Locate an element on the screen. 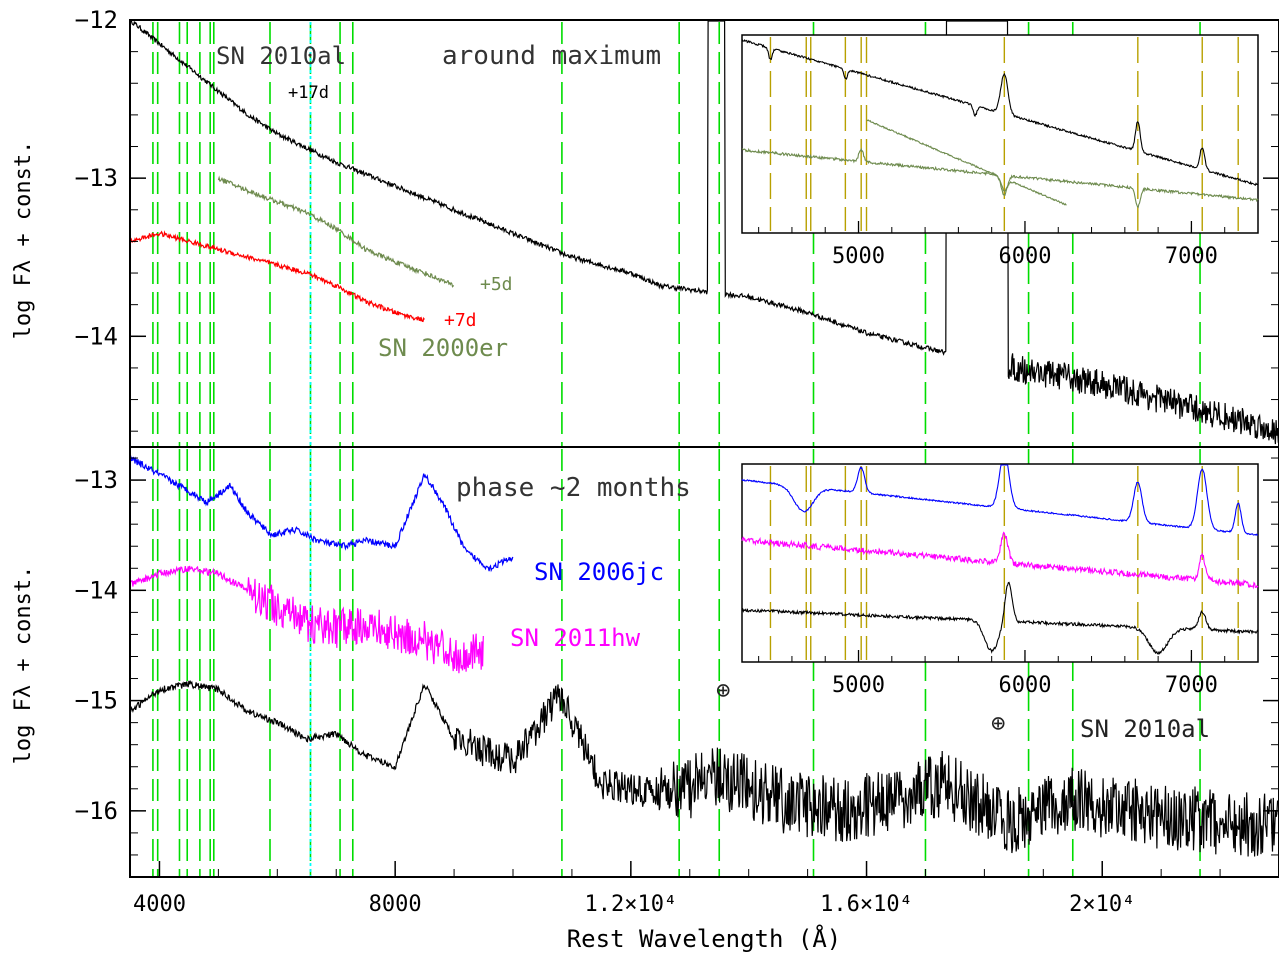  bottom-xtick-label-4: 2×10⁴ is located at coordinates (1102, 904).